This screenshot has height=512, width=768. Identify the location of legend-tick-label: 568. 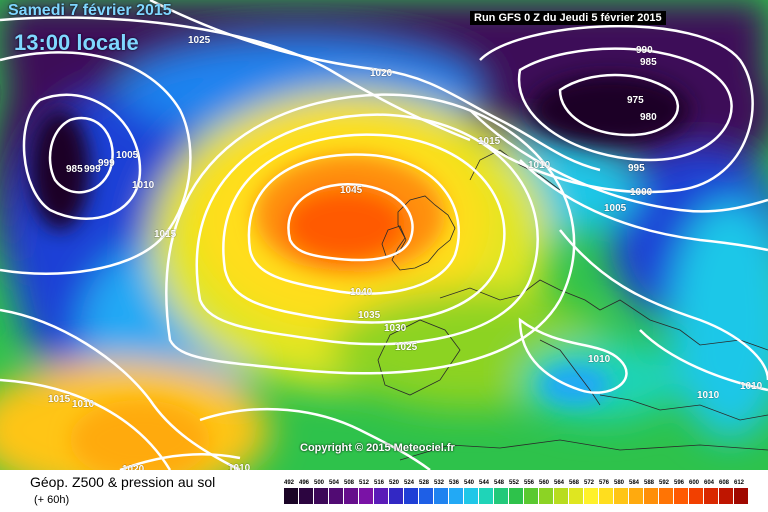
(574, 483).